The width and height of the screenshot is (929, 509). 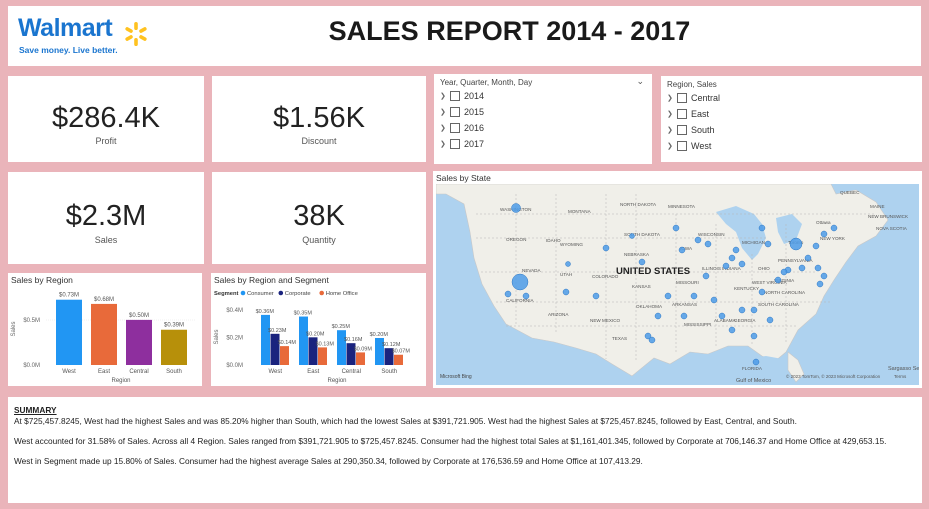 What do you see at coordinates (351, 354) in the screenshot?
I see `bar-central-corporate` at bounding box center [351, 354].